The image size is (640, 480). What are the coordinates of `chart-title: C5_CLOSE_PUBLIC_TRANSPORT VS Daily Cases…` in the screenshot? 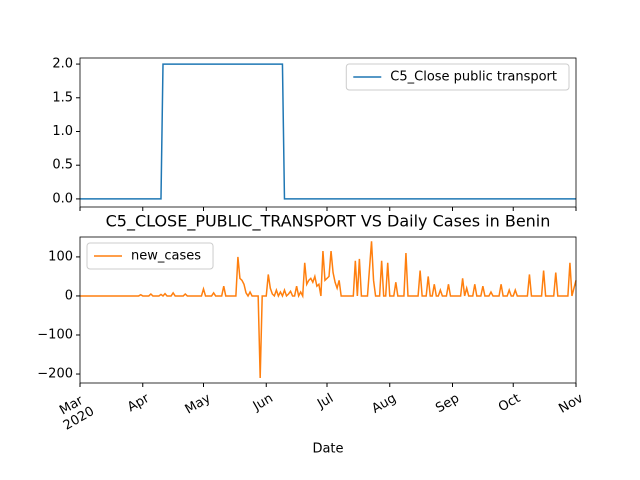 It's located at (328, 222).